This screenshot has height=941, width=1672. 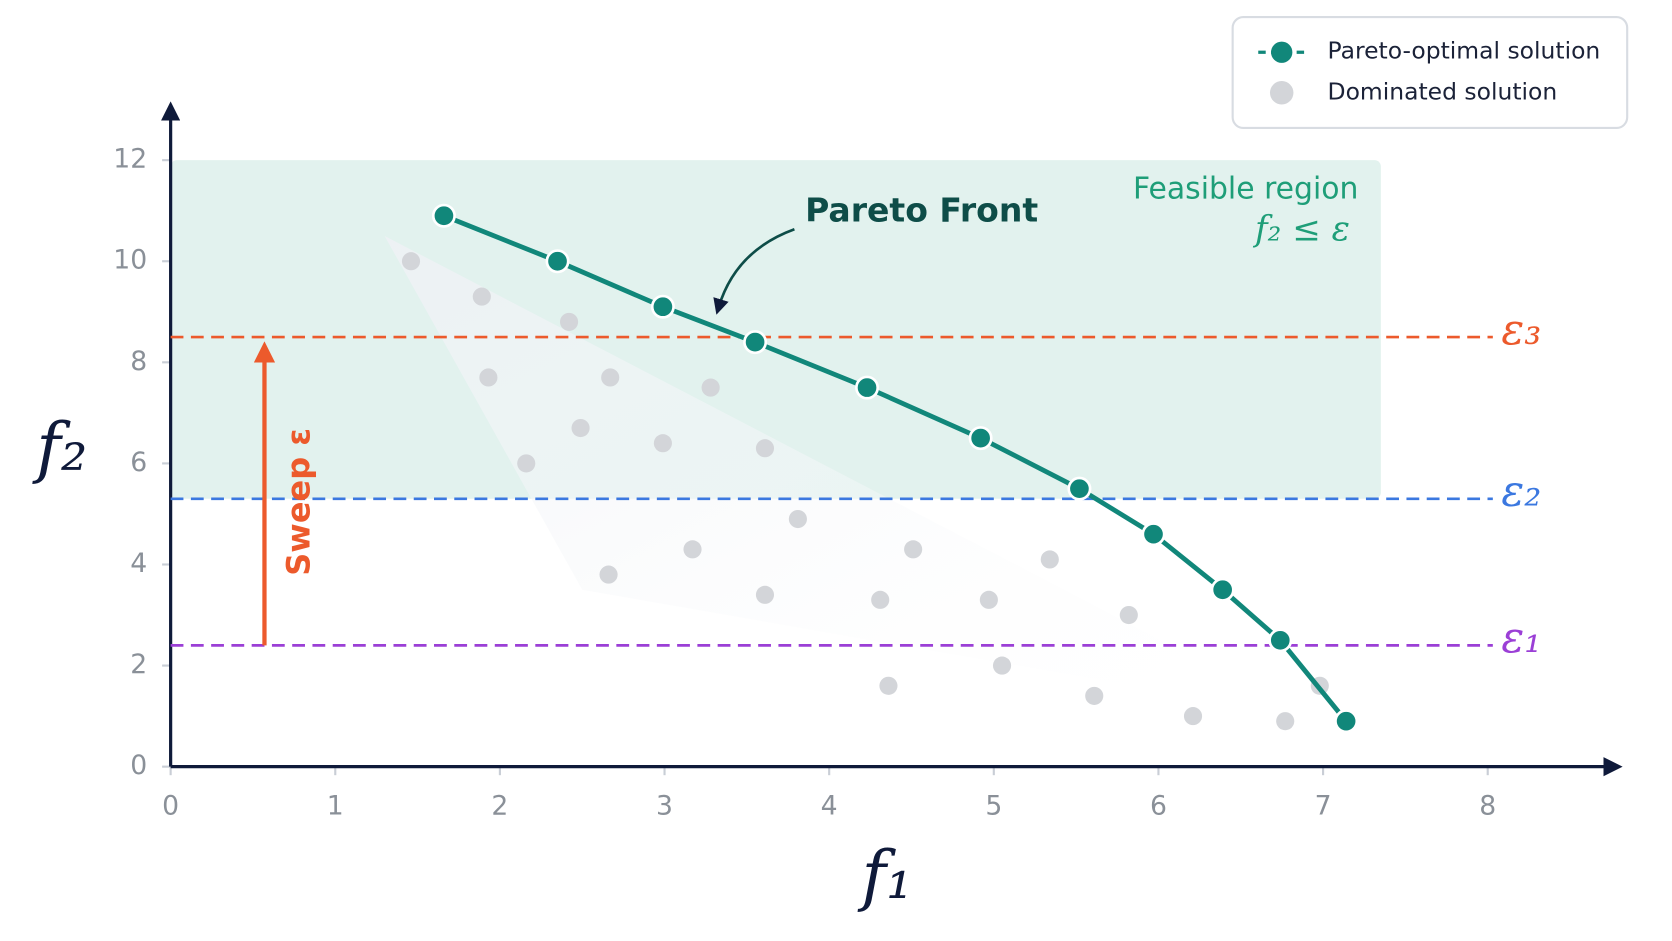 I want to click on y-axis-label: f₂, so click(x=59, y=447).